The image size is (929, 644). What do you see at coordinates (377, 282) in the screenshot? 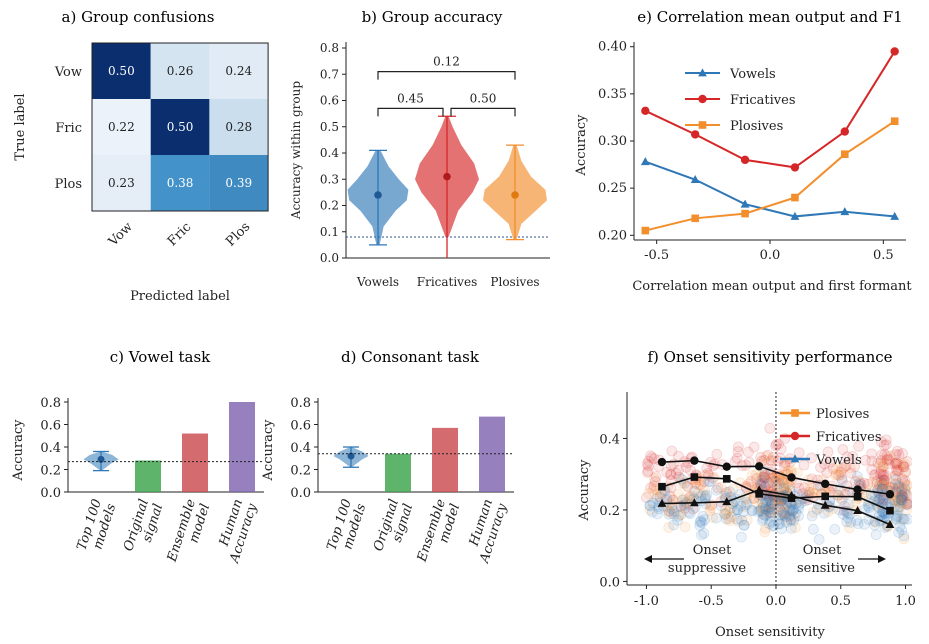
I see `violin-category: Vowels` at bounding box center [377, 282].